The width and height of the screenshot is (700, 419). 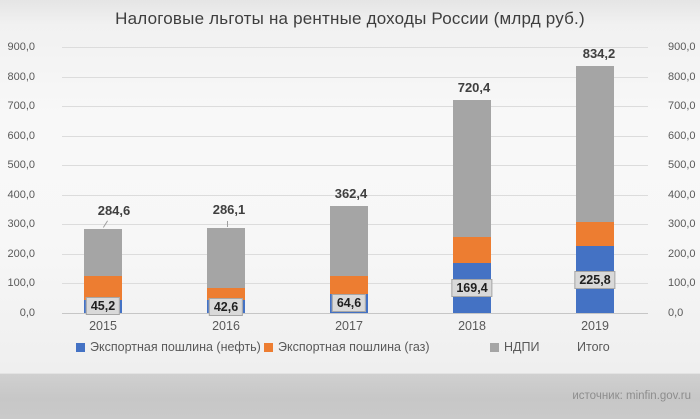 I want to click on y-axis-tick-label-left: 800,0, so click(x=21, y=76).